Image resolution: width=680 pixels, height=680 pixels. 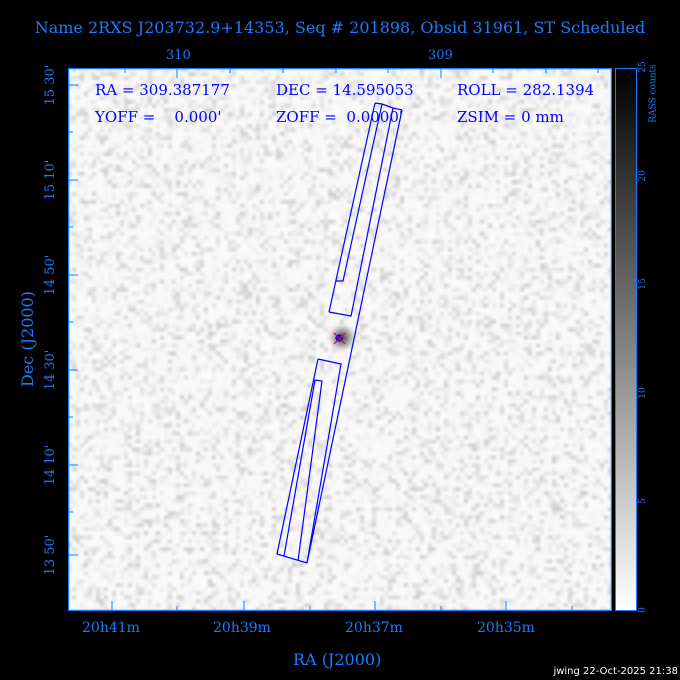 What do you see at coordinates (339, 333) in the screenshot?
I see `aca-field-outline` at bounding box center [339, 333].